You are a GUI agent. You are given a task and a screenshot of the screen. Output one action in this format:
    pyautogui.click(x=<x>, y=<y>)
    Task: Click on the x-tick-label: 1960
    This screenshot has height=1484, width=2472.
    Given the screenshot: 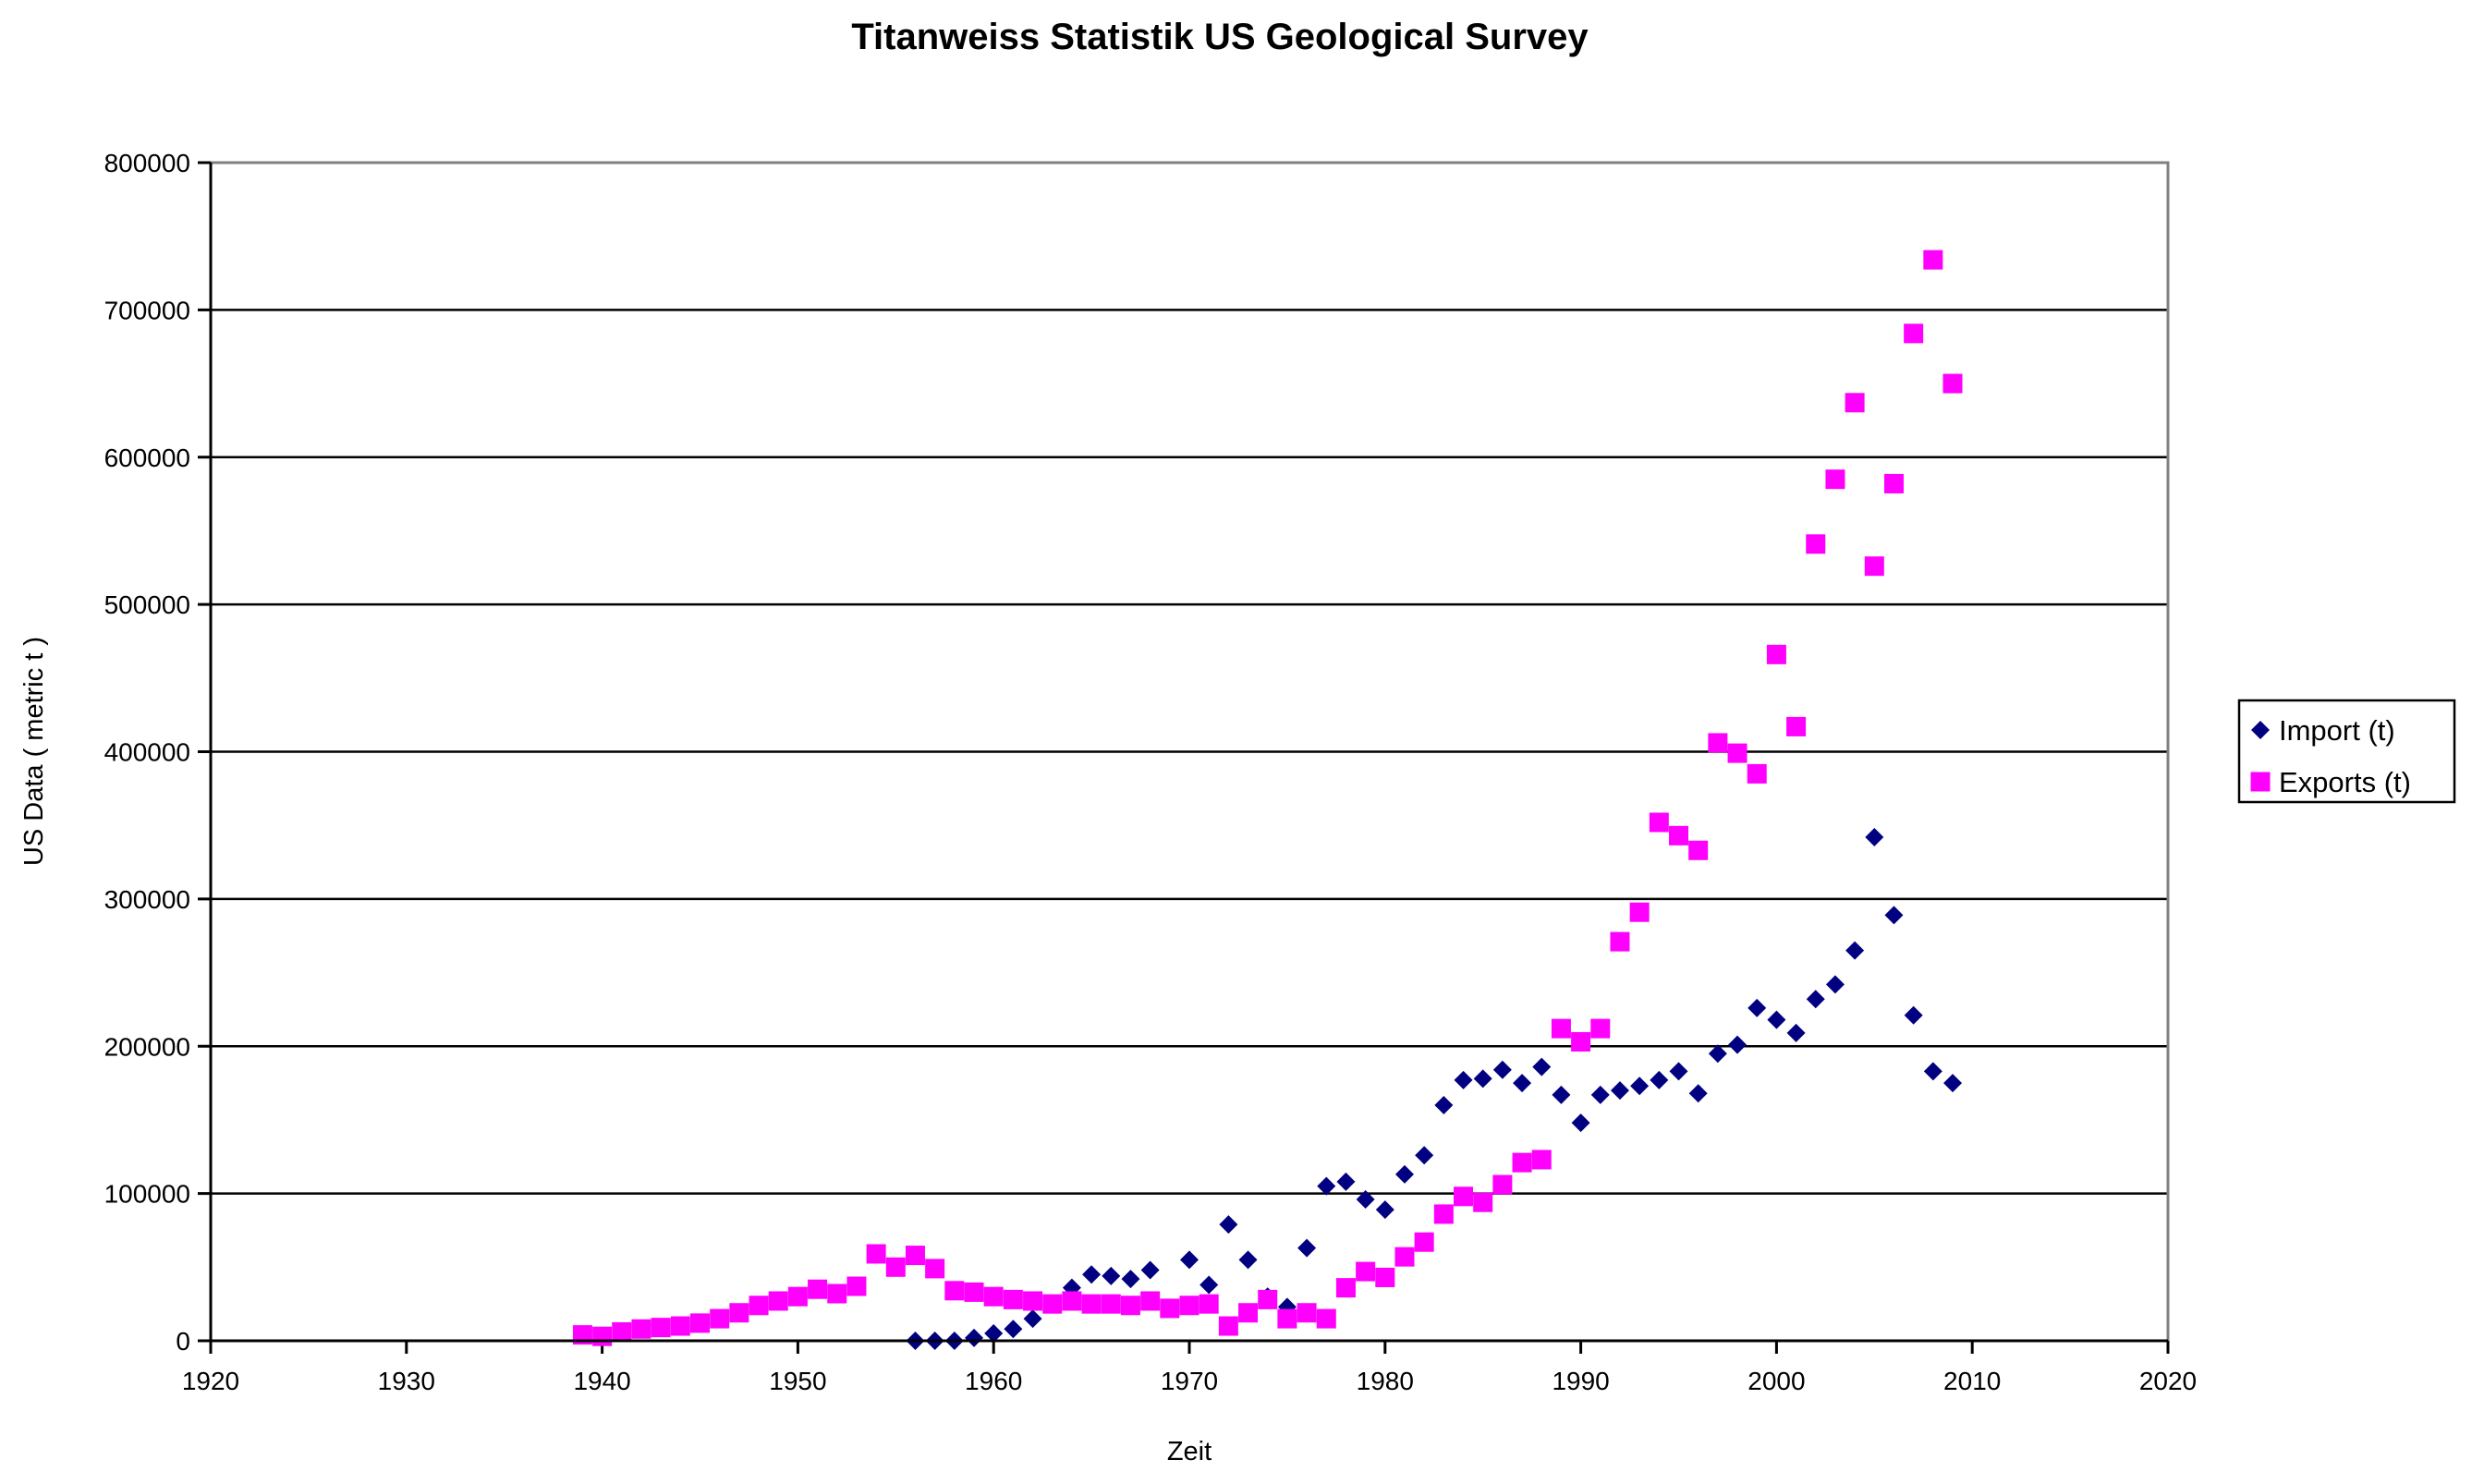 What is the action you would take?
    pyautogui.click(x=993, y=1381)
    